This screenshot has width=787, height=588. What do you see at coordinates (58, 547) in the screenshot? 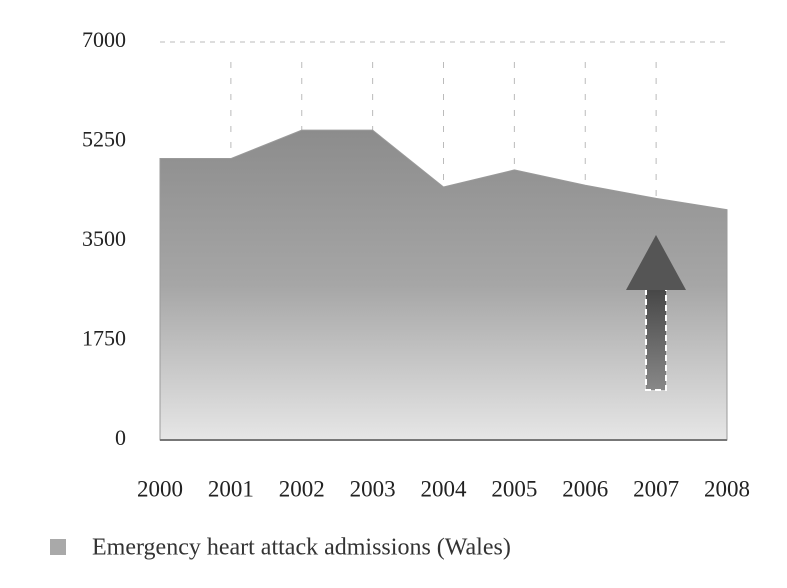
I see `legend-swatch` at bounding box center [58, 547].